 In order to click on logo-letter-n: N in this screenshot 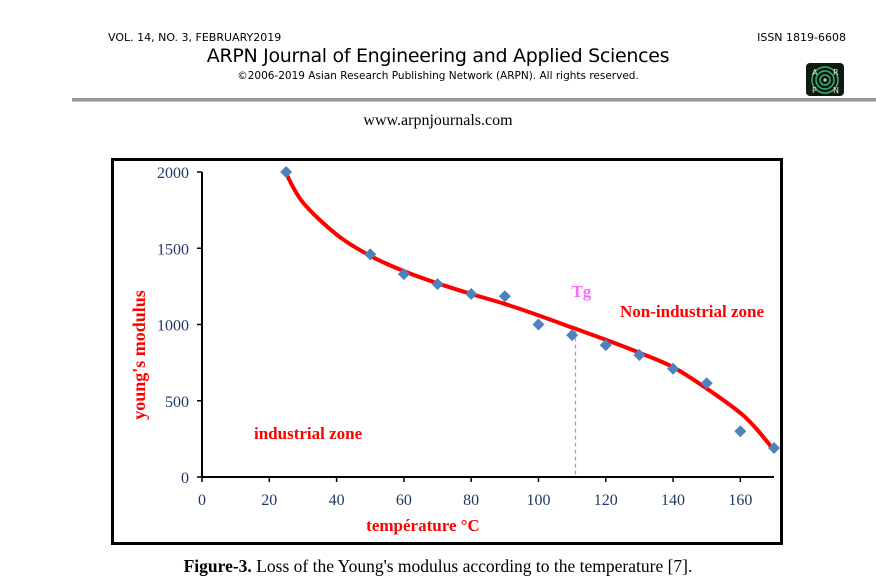, I will do `click(836, 90)`.